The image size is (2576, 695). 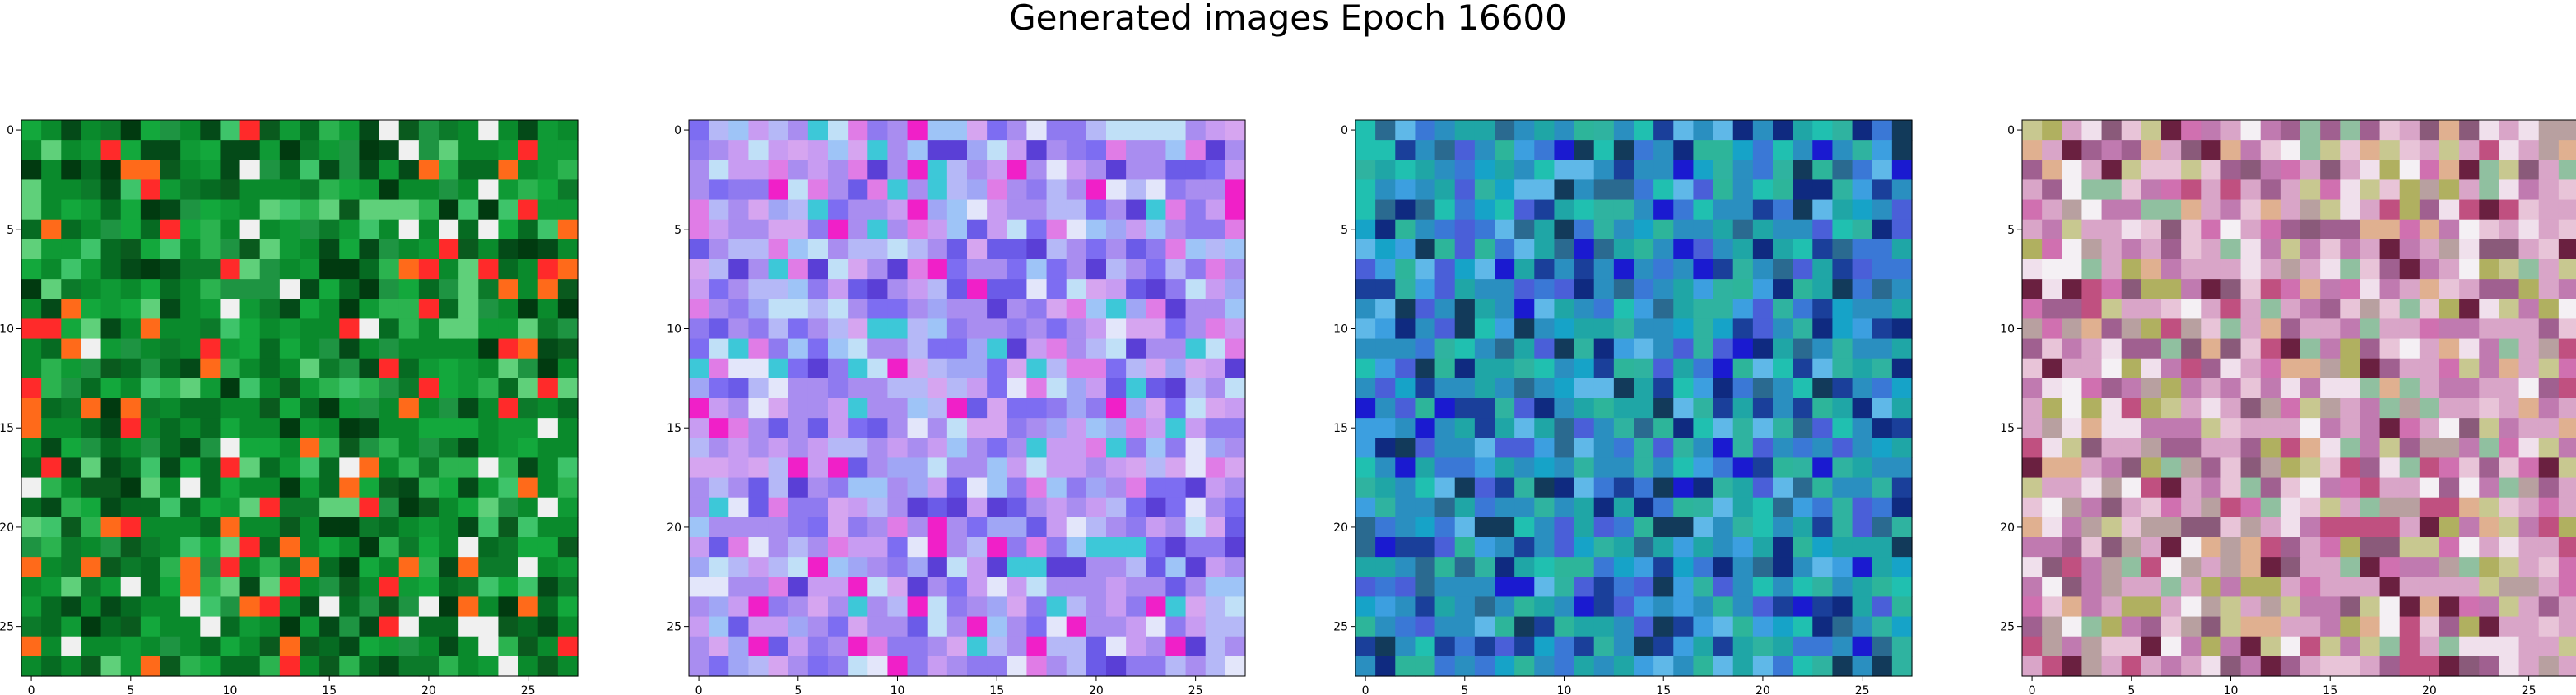 I want to click on figure-title: Generated images Epoch 16600, so click(x=1288, y=19).